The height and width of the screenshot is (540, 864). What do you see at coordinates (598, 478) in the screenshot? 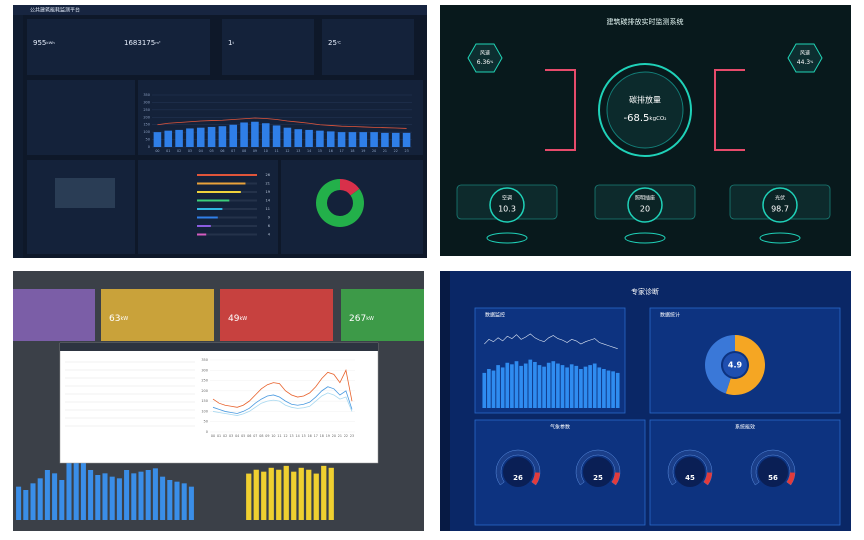
I see `gauge-value: 25` at bounding box center [598, 478].